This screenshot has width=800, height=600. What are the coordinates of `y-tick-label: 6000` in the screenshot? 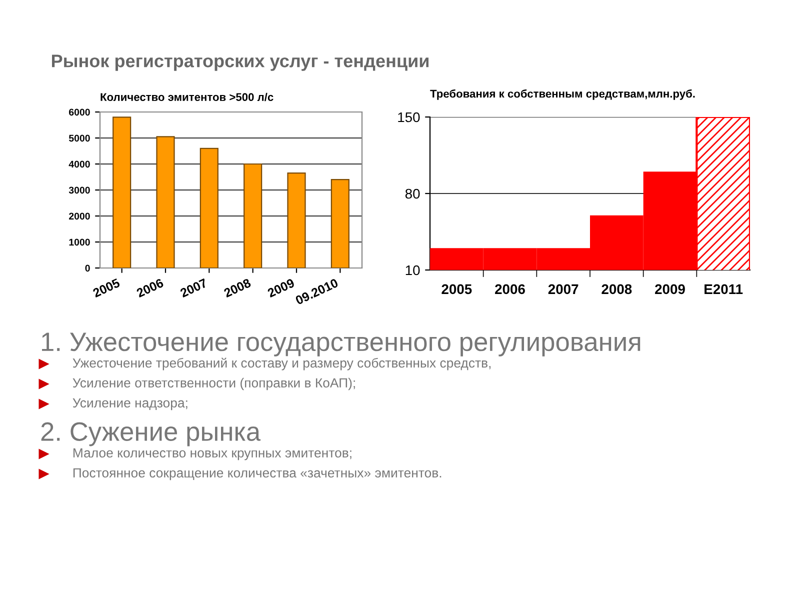 It's located at (79, 112).